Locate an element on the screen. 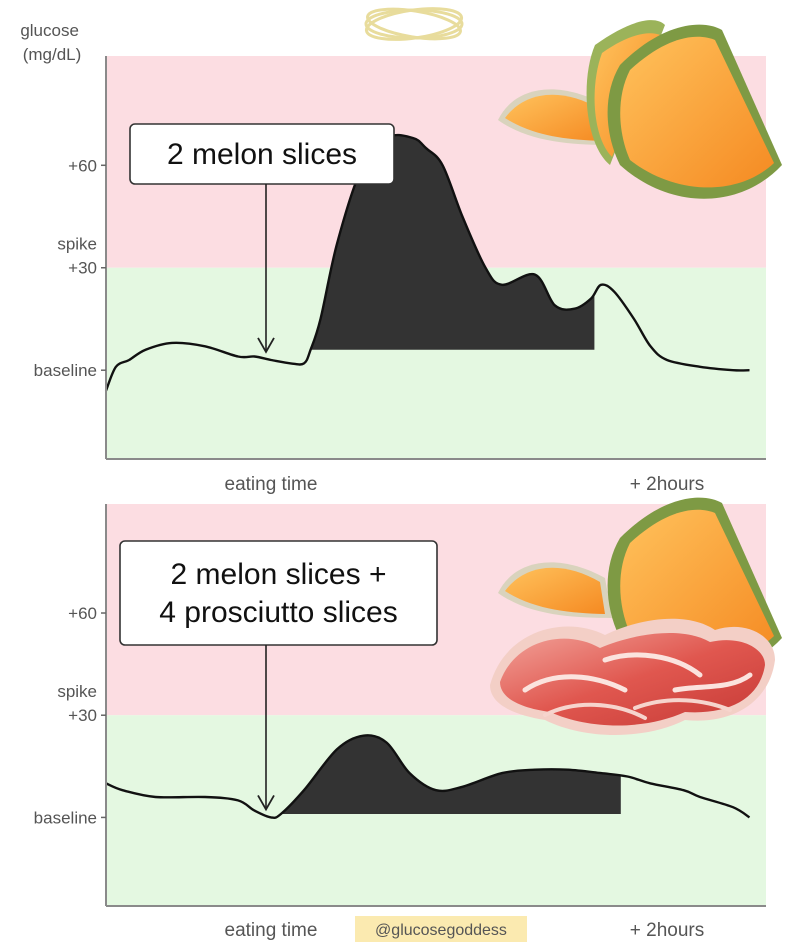 The height and width of the screenshot is (948, 800). credit-handle: @glucosegoddess is located at coordinates (441, 929).